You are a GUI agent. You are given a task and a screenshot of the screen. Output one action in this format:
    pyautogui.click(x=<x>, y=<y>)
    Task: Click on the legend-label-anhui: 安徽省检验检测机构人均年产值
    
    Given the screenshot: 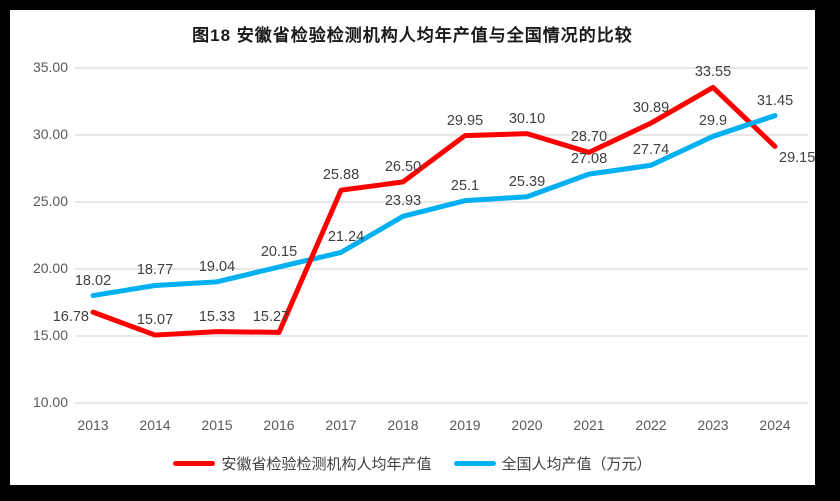 What is the action you would take?
    pyautogui.click(x=326, y=464)
    